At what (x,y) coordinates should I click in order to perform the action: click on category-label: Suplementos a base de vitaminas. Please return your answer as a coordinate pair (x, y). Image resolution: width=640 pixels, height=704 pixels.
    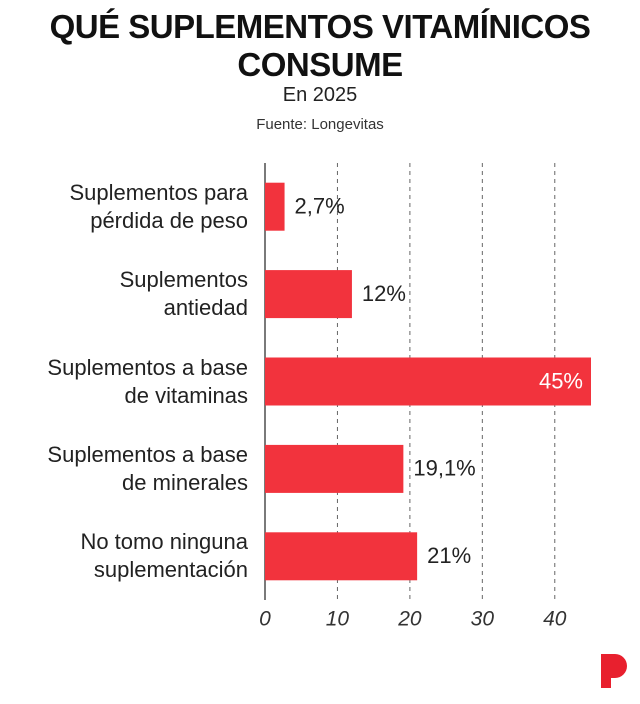
    Looking at the image, I should click on (147, 381).